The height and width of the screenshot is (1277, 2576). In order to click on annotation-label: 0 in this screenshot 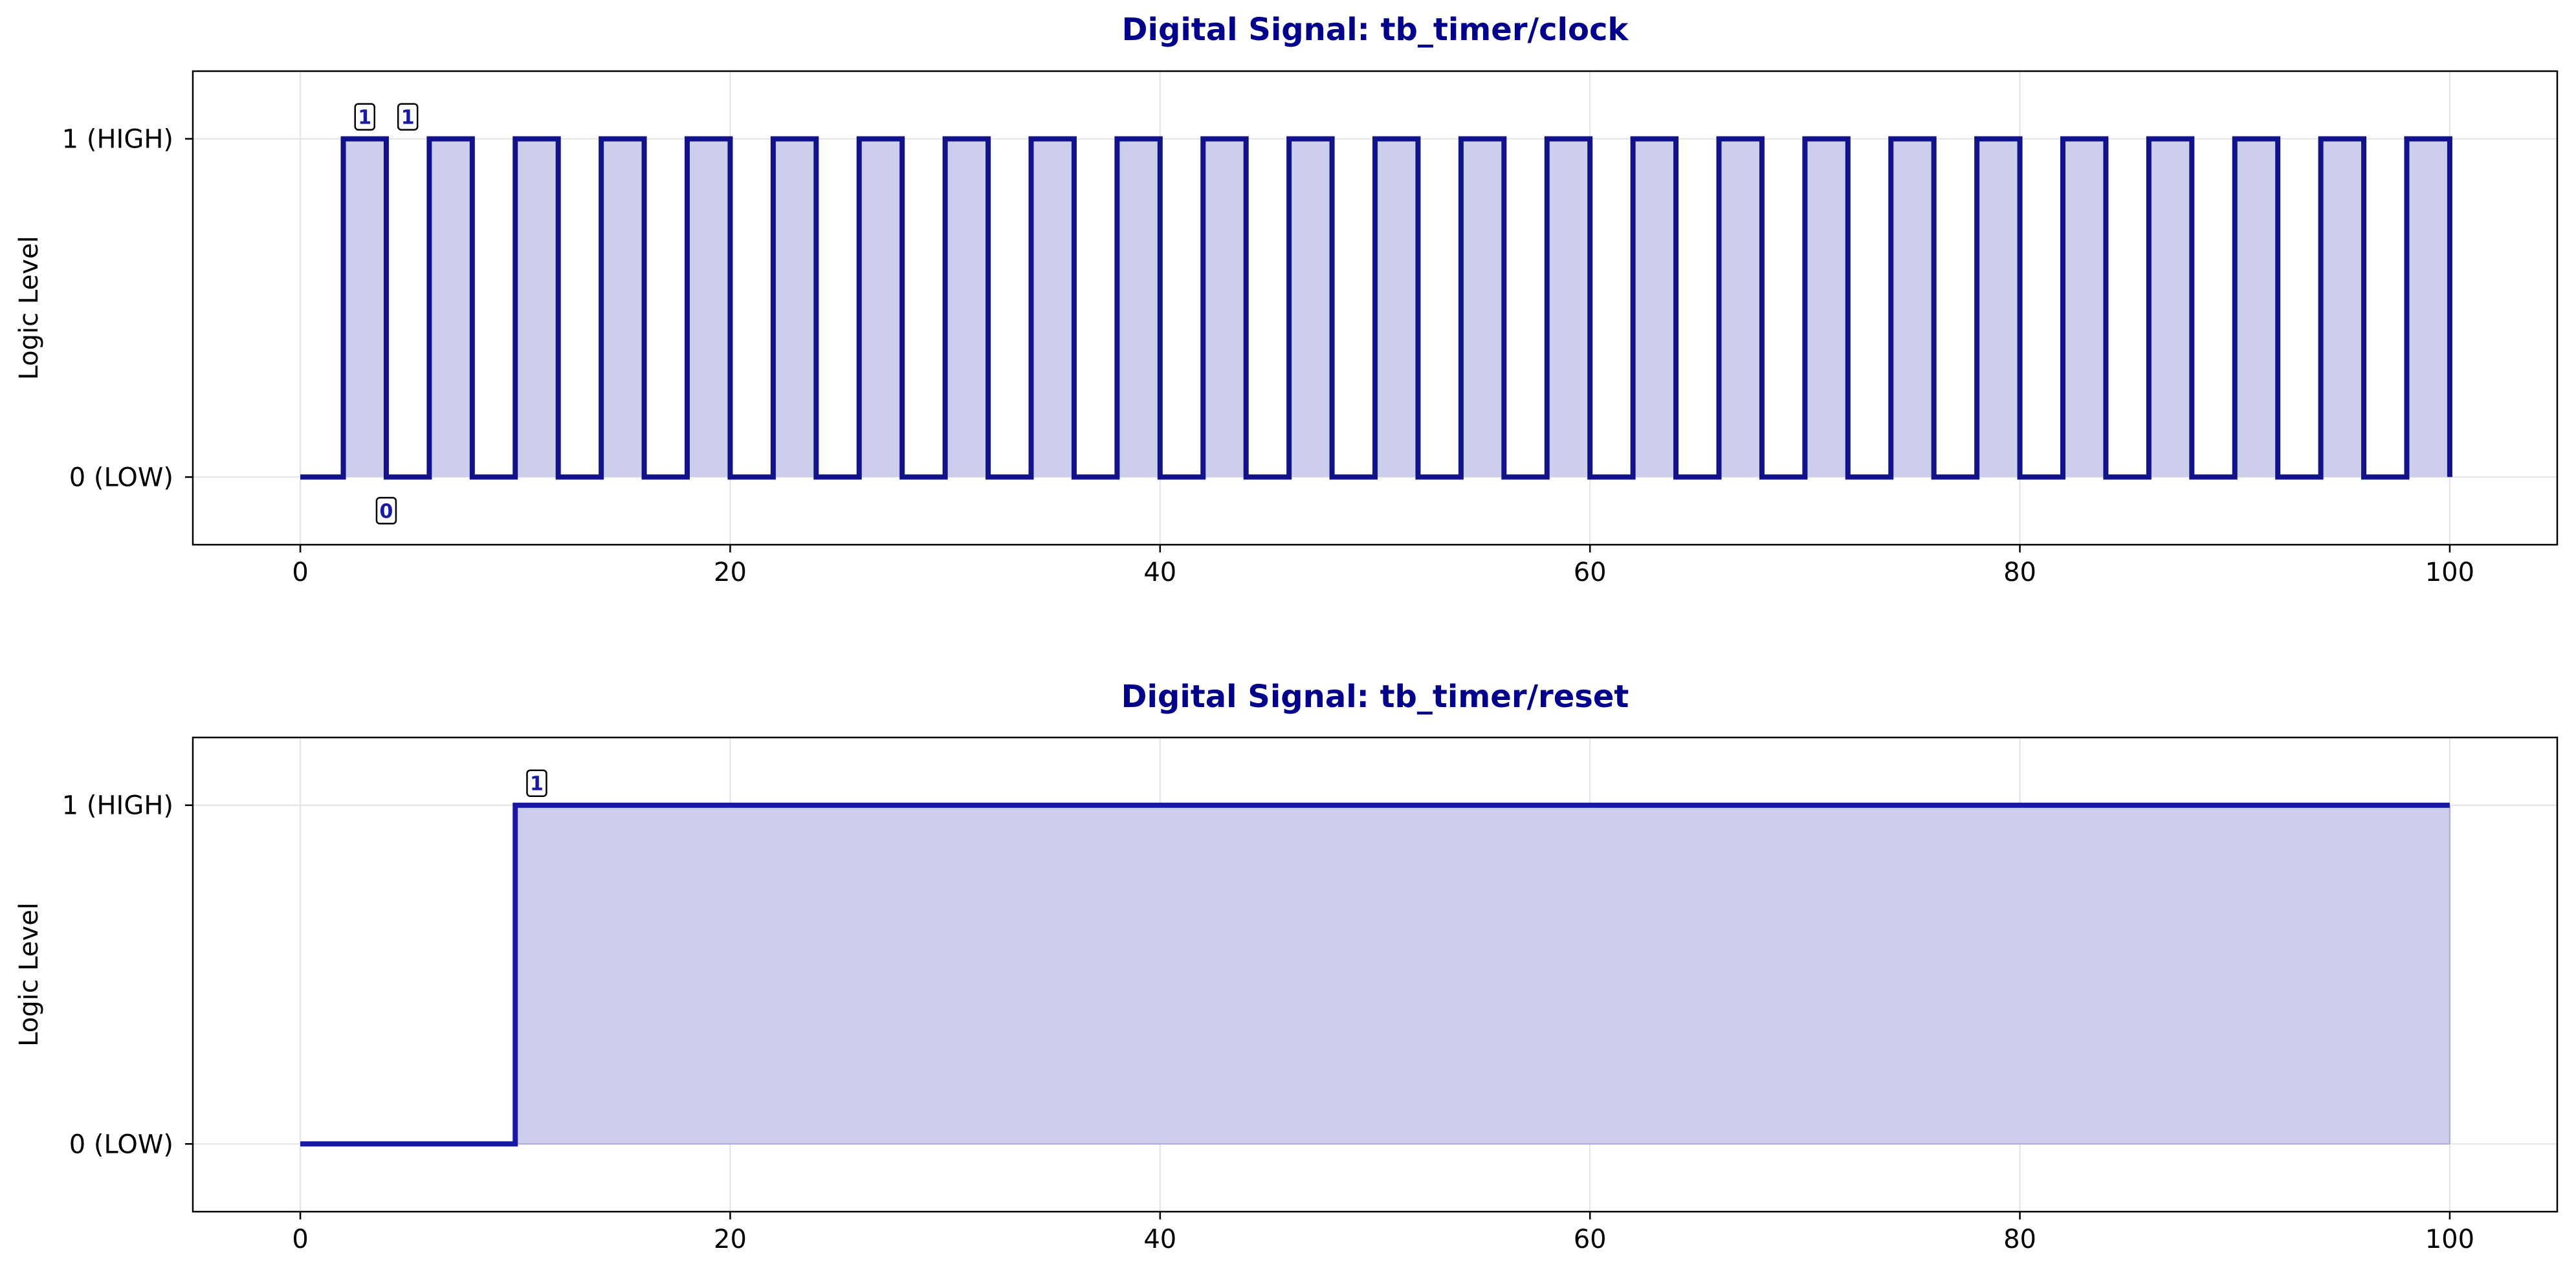, I will do `click(386, 511)`.